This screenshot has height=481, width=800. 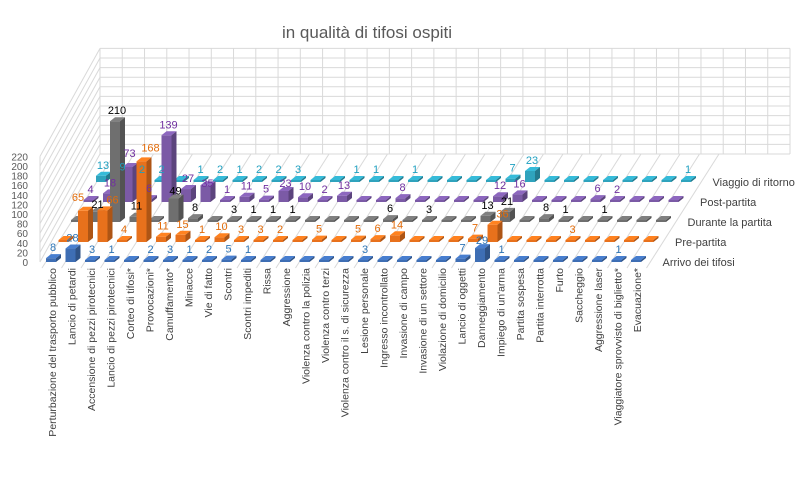 I want to click on data-label: 21, so click(x=507, y=202).